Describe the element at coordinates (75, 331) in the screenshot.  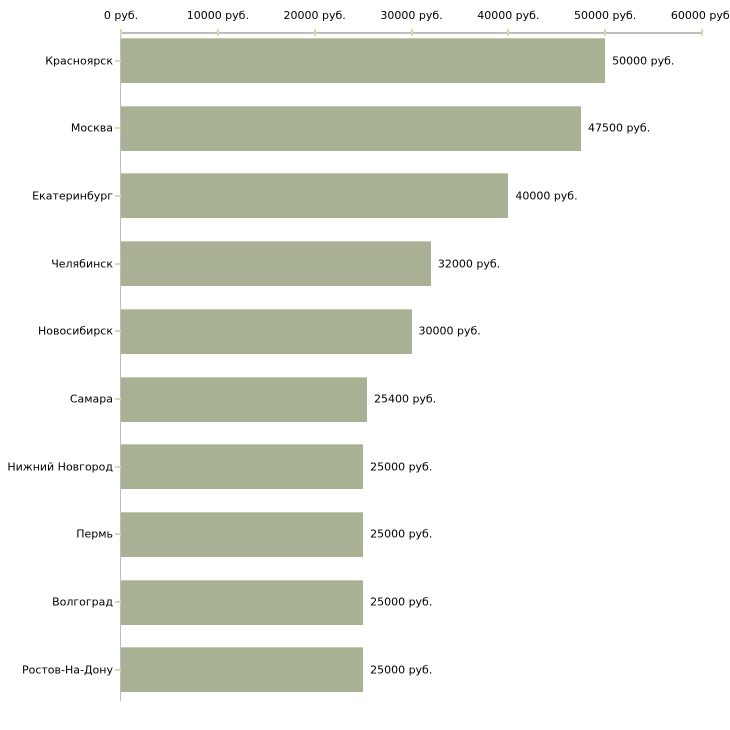
I see `category-label: Новосибирск` at that location.